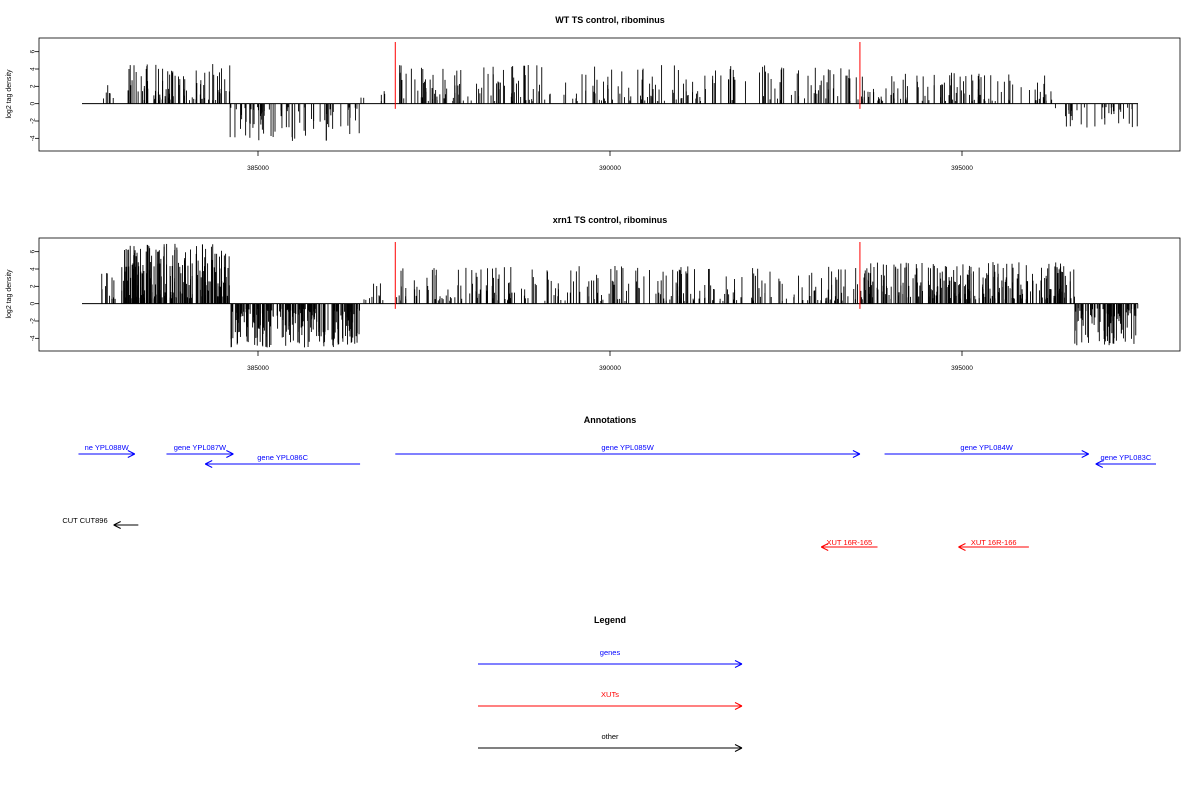 This screenshot has height=800, width=1200. I want to click on track-wt-plot-frame, so click(609, 94).